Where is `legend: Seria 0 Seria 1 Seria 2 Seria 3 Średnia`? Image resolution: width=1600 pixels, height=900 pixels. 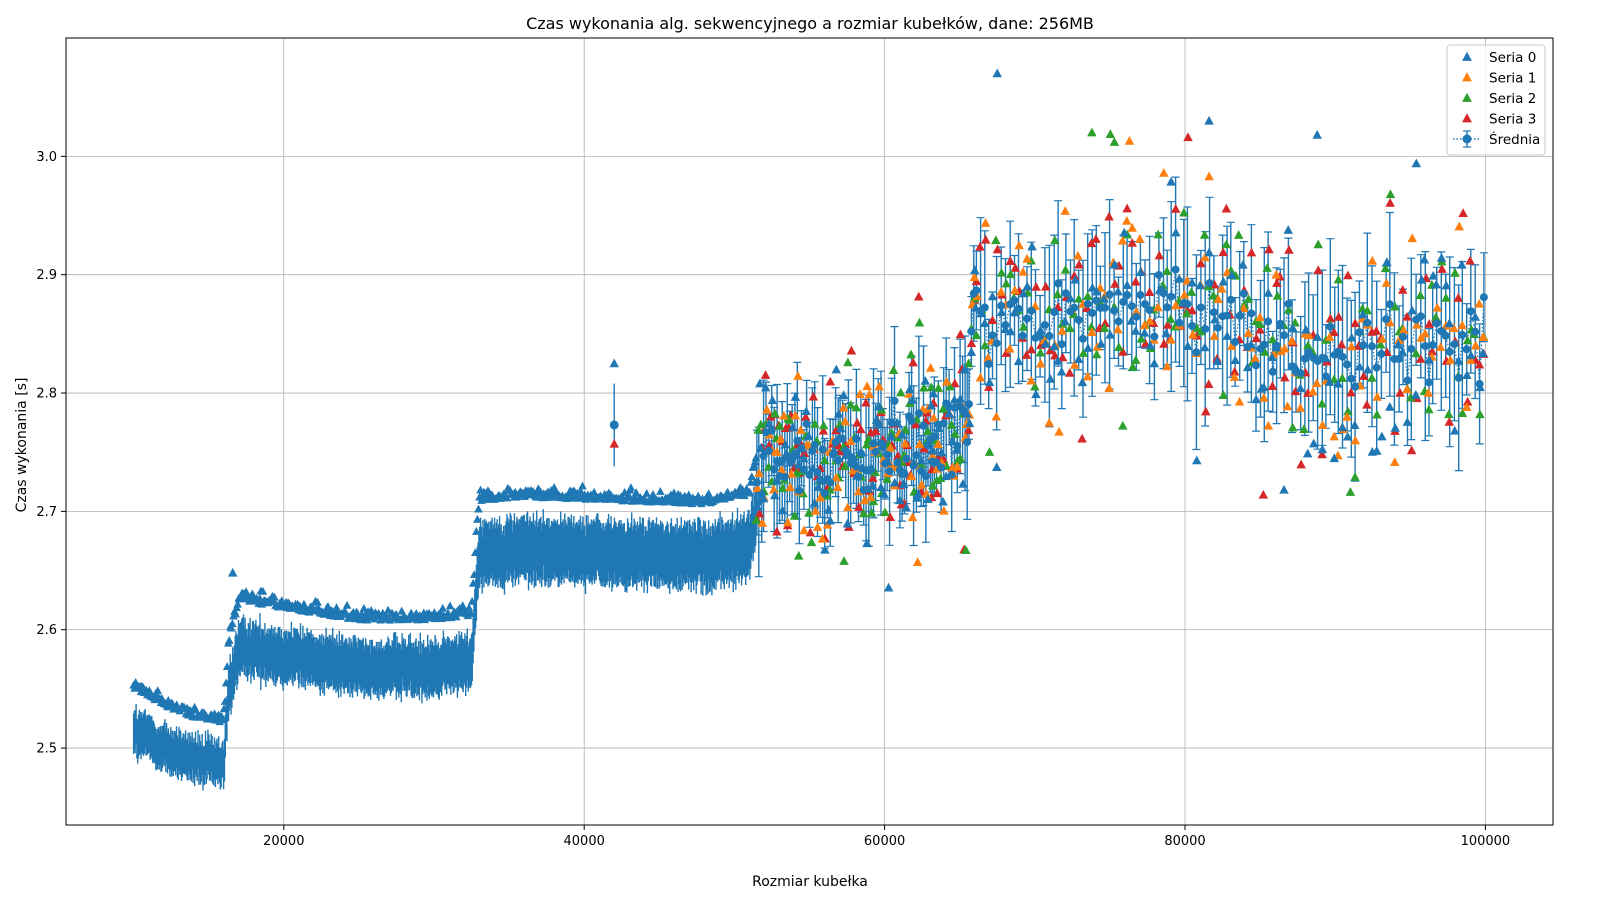
legend: Seria 0 Seria 1 Seria 2 Seria 3 Średnia is located at coordinates (1496, 100).